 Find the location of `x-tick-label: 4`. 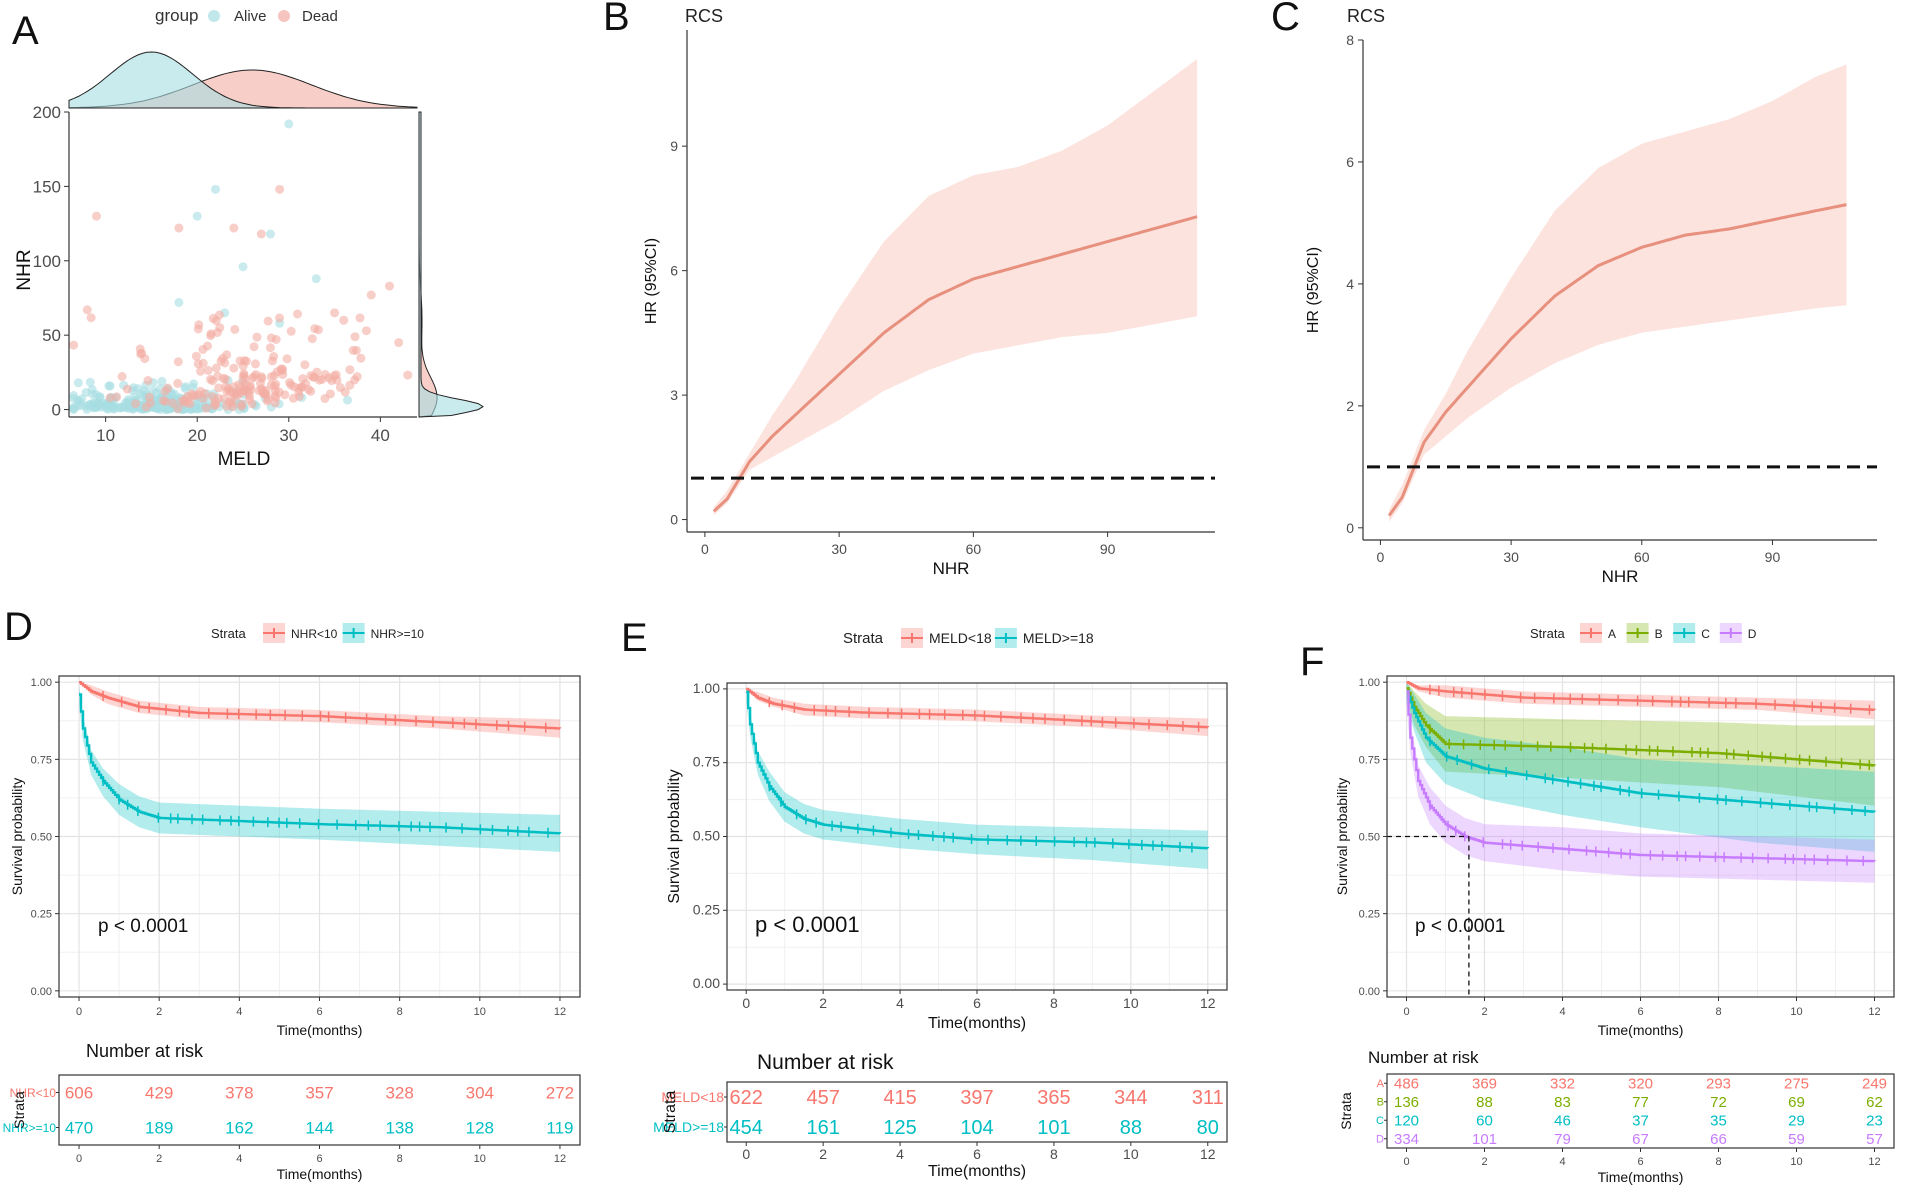

x-tick-label: 4 is located at coordinates (1562, 1012).